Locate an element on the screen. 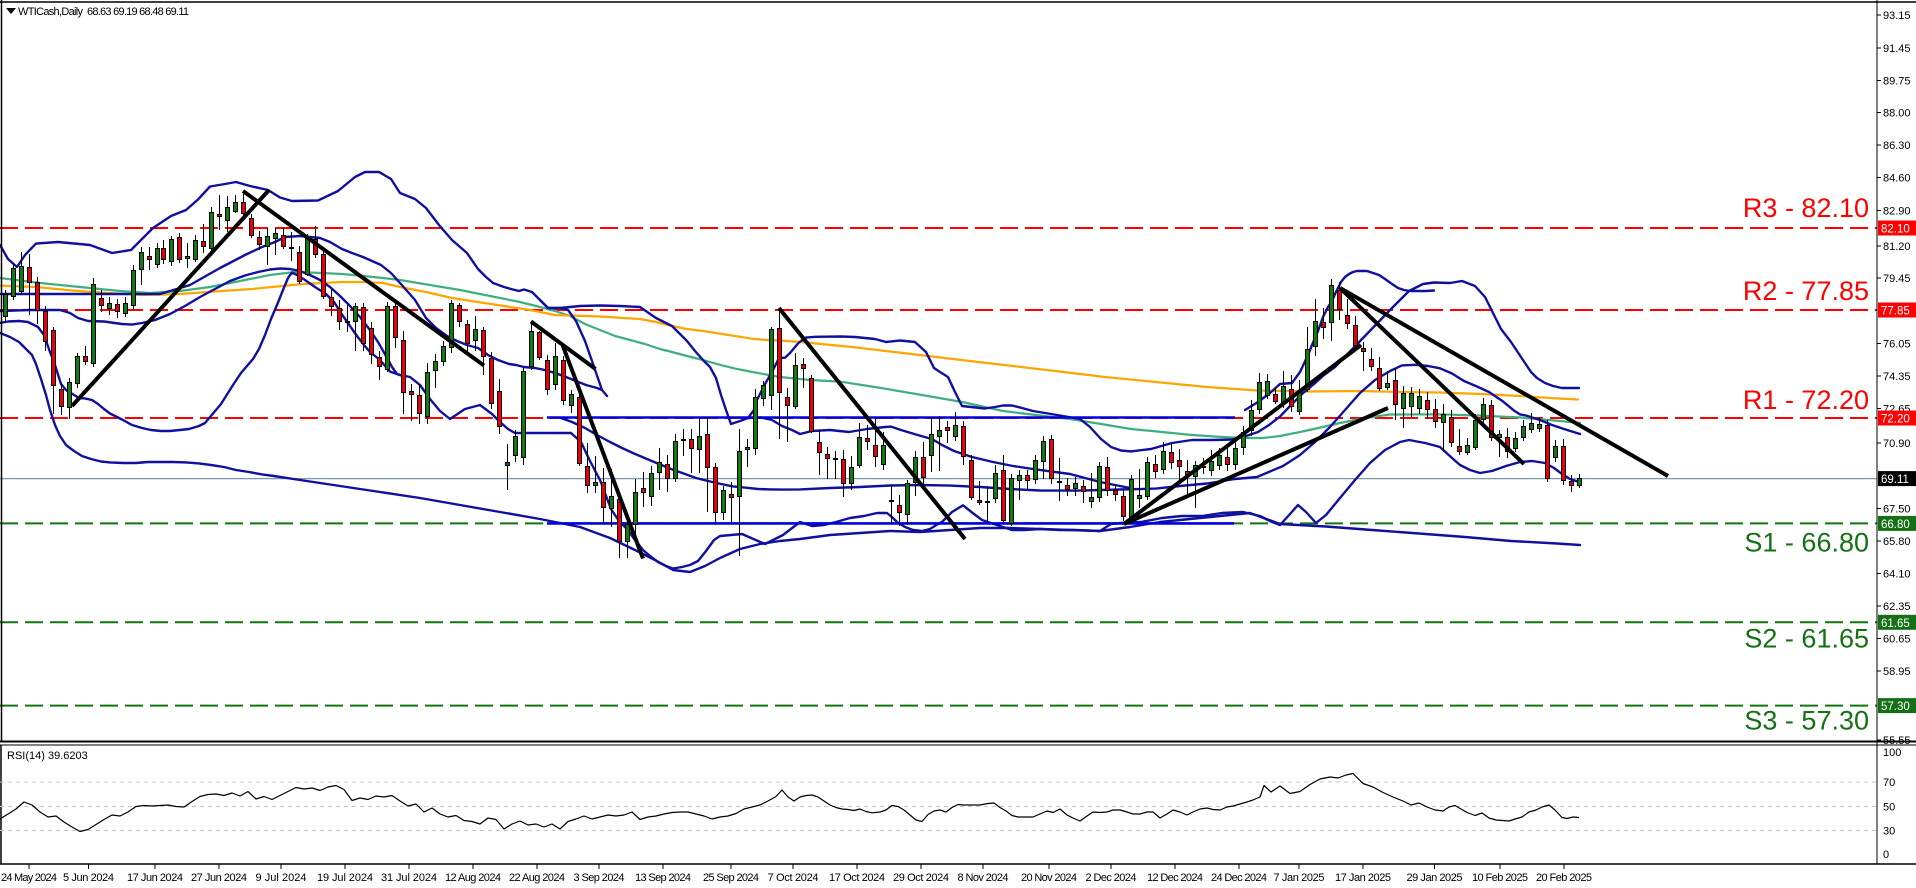 This screenshot has width=1916, height=888. svg-text: 66.80 is located at coordinates (1895, 525).